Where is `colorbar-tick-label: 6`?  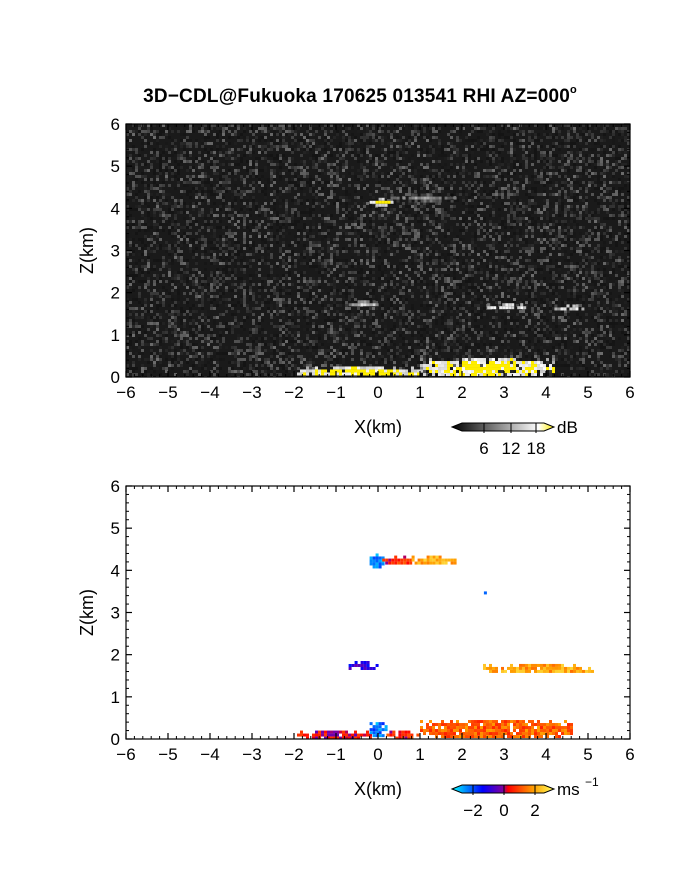 colorbar-tick-label: 6 is located at coordinates (483, 448).